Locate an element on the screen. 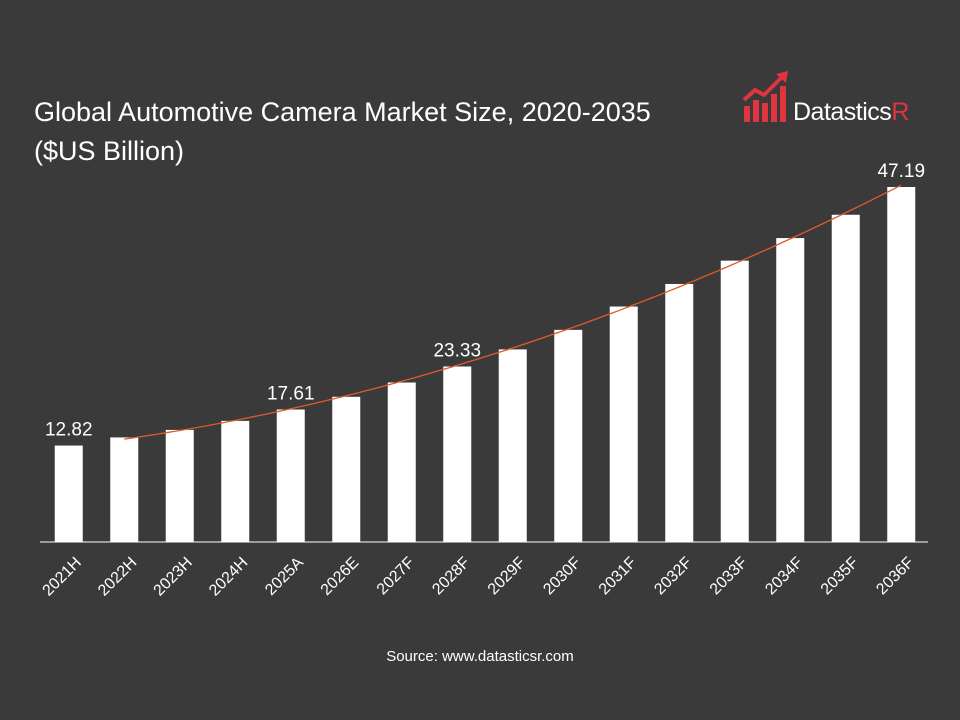  source-note: Source: www.datasticsr.com is located at coordinates (480, 656).